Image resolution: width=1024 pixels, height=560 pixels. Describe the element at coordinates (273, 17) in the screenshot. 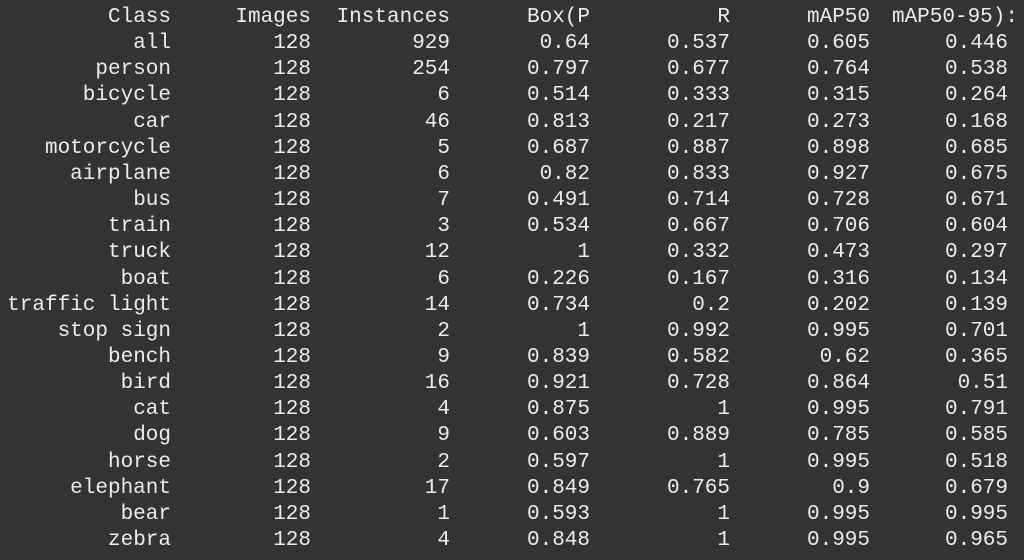

I see `header-images: Images` at that location.